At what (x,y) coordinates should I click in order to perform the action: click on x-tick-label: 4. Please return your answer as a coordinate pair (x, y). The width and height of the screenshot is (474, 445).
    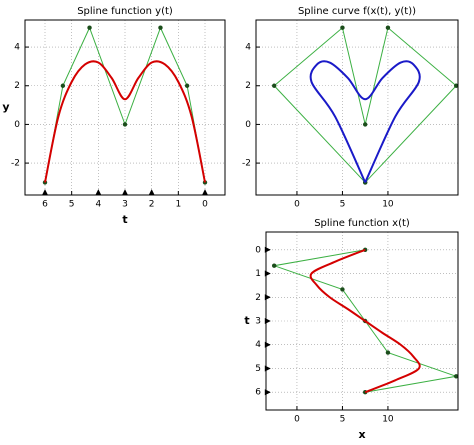
    Looking at the image, I should click on (98, 205).